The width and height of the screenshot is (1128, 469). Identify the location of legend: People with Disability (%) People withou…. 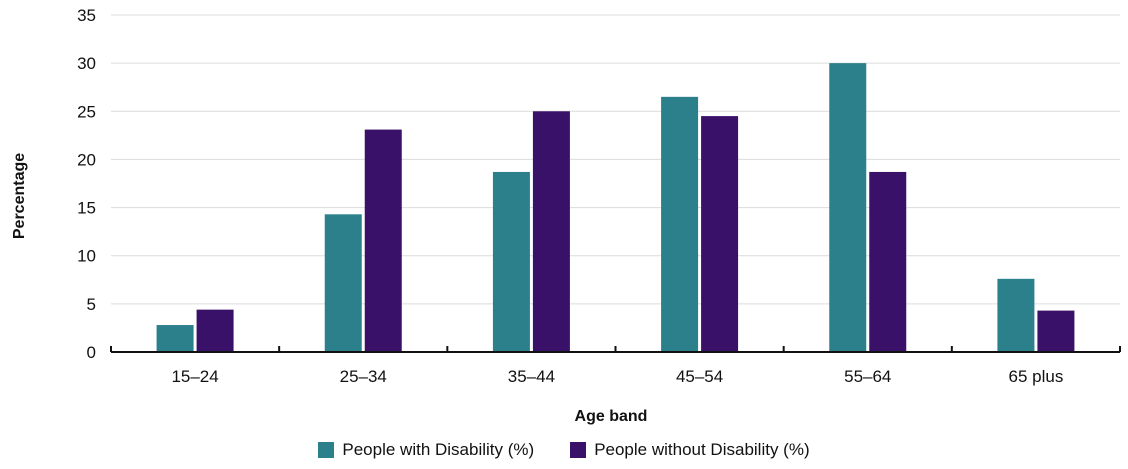
(564, 450).